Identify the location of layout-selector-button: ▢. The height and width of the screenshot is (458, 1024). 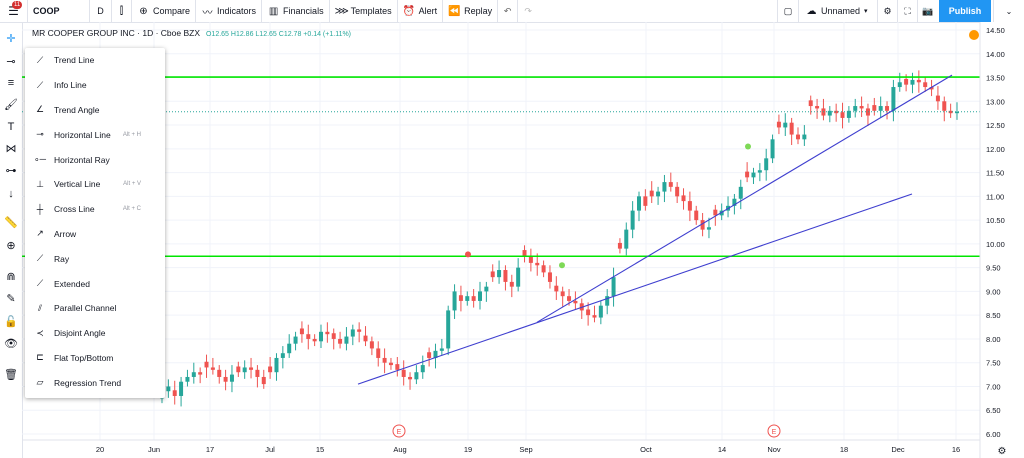
(788, 11).